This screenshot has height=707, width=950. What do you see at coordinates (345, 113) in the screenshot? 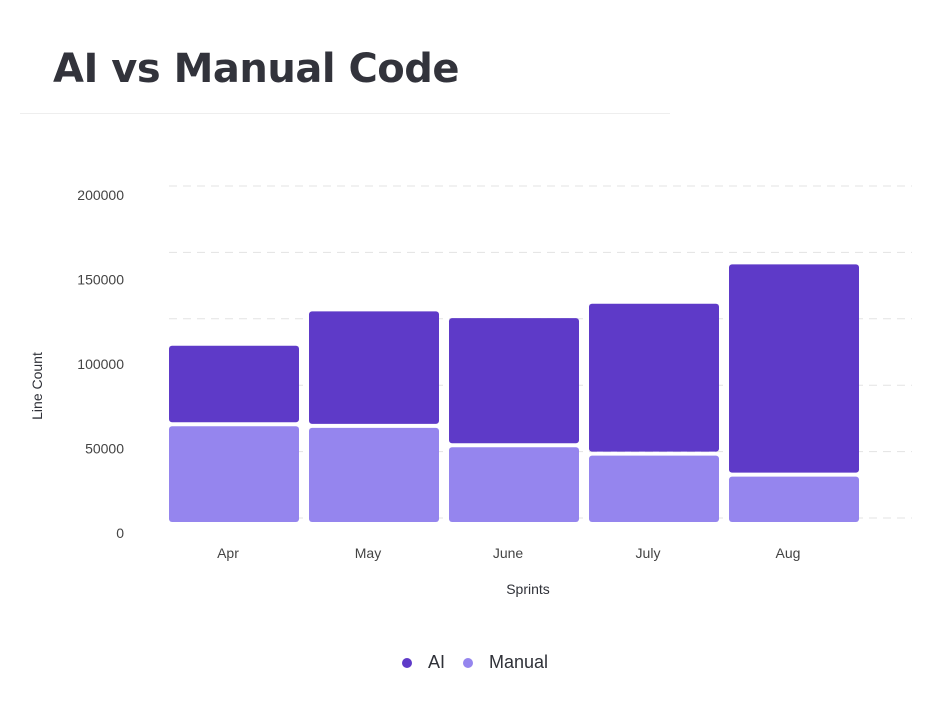
I see `title-divider` at bounding box center [345, 113].